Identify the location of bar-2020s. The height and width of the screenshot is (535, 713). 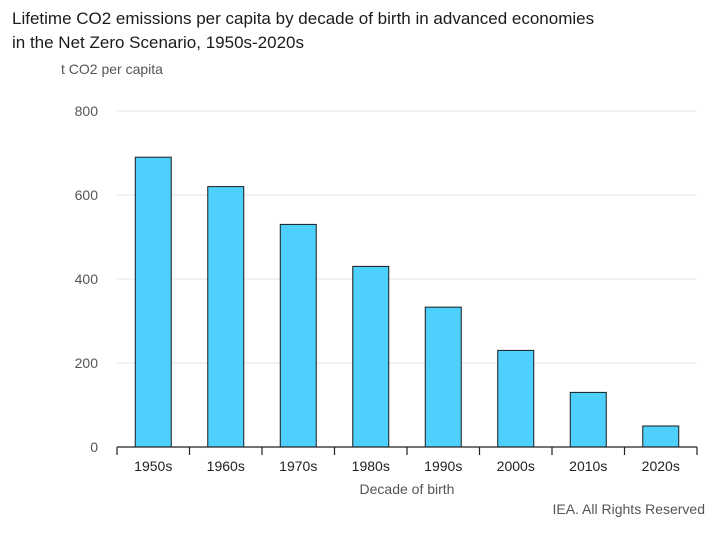
(661, 436).